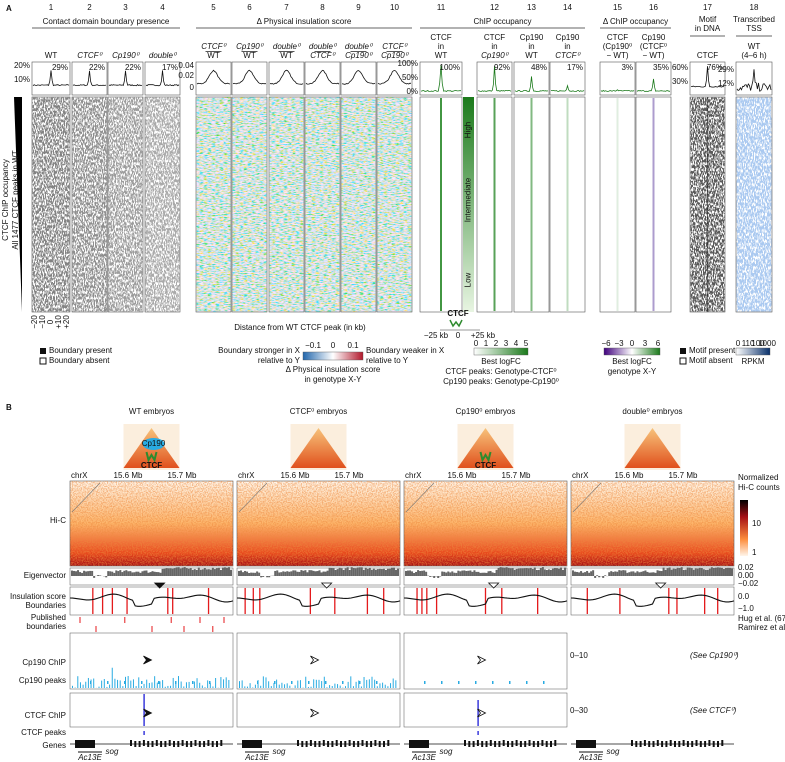 Image resolution: width=785 pixels, height=762 pixels. What do you see at coordinates (496, 343) in the screenshot?
I see `label: 2` at bounding box center [496, 343].